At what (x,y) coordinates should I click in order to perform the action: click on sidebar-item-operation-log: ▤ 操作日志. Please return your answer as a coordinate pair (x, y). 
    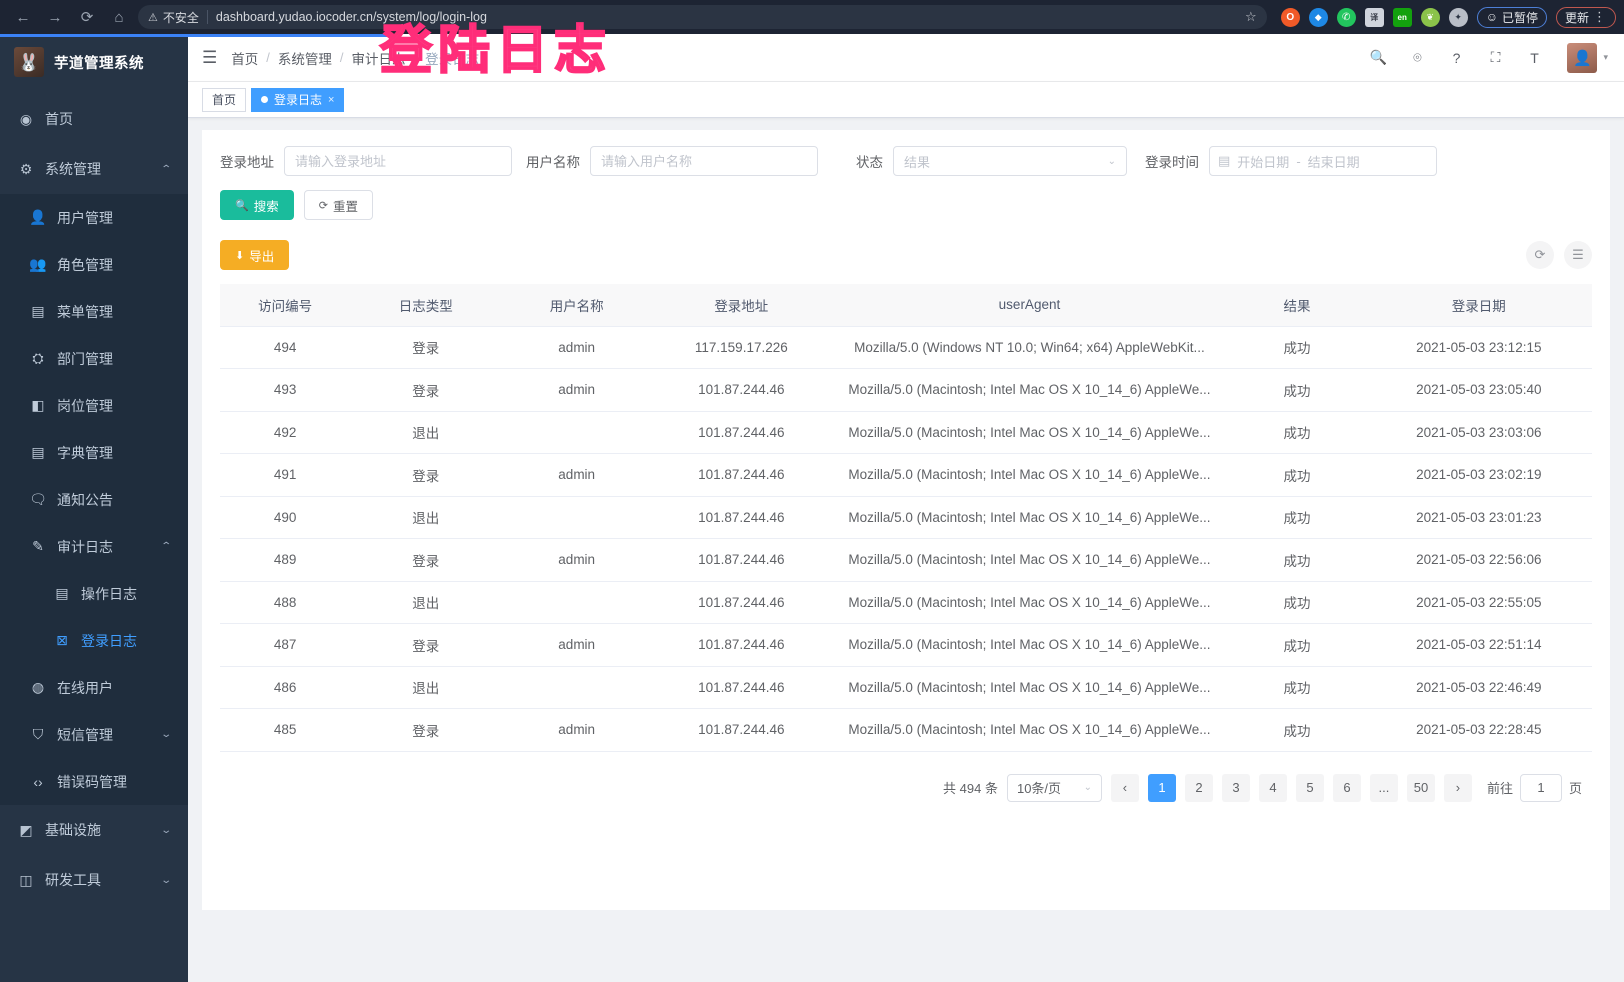
    Looking at the image, I should click on (94, 593).